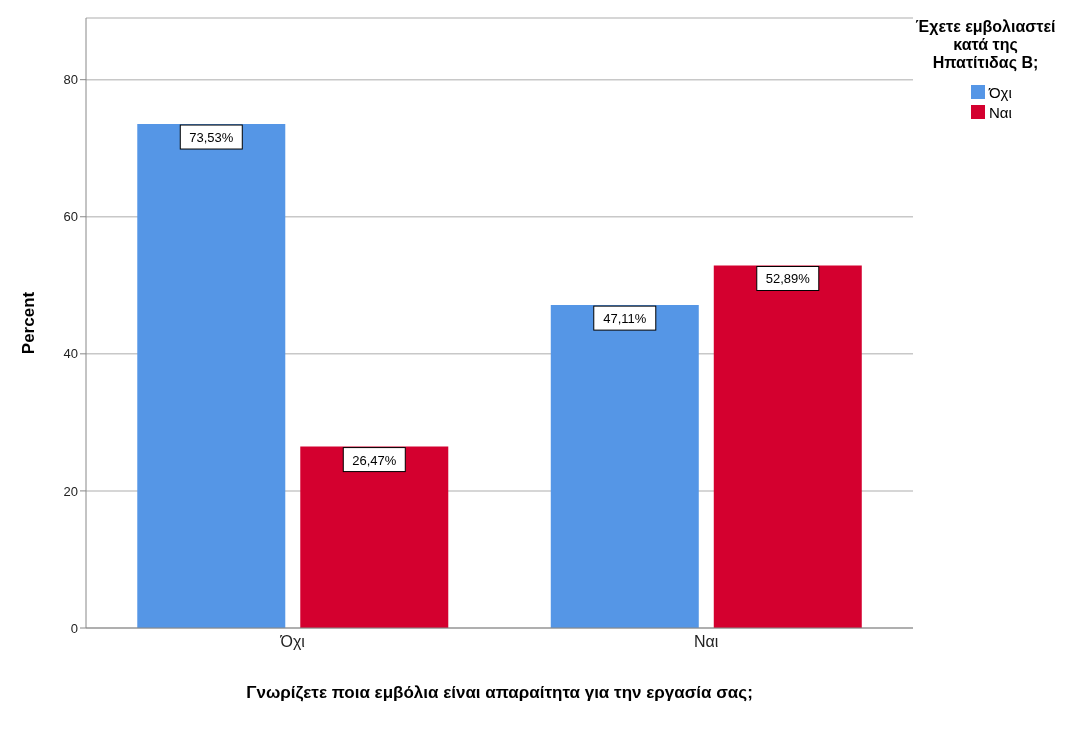  I want to click on x-axis-title: Γνωρίζετε ποια εμβόλια είναι απαραίτητα για την εργασία σας;, so click(499, 692).